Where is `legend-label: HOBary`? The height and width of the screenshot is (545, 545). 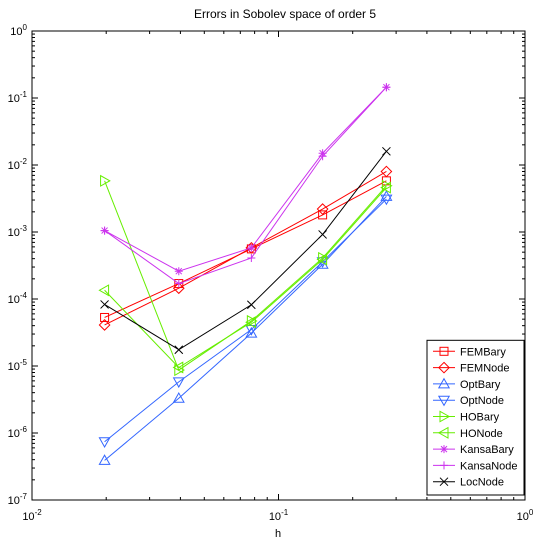 legend-label: HOBary is located at coordinates (480, 418).